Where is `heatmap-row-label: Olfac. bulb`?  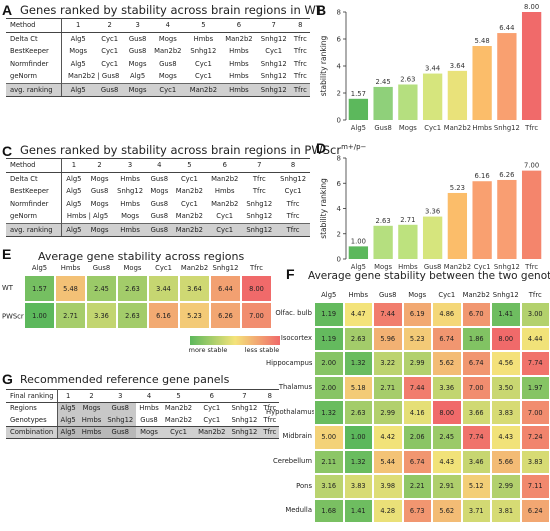 heatmap-row-label: Olfac. bulb is located at coordinates (289, 313).